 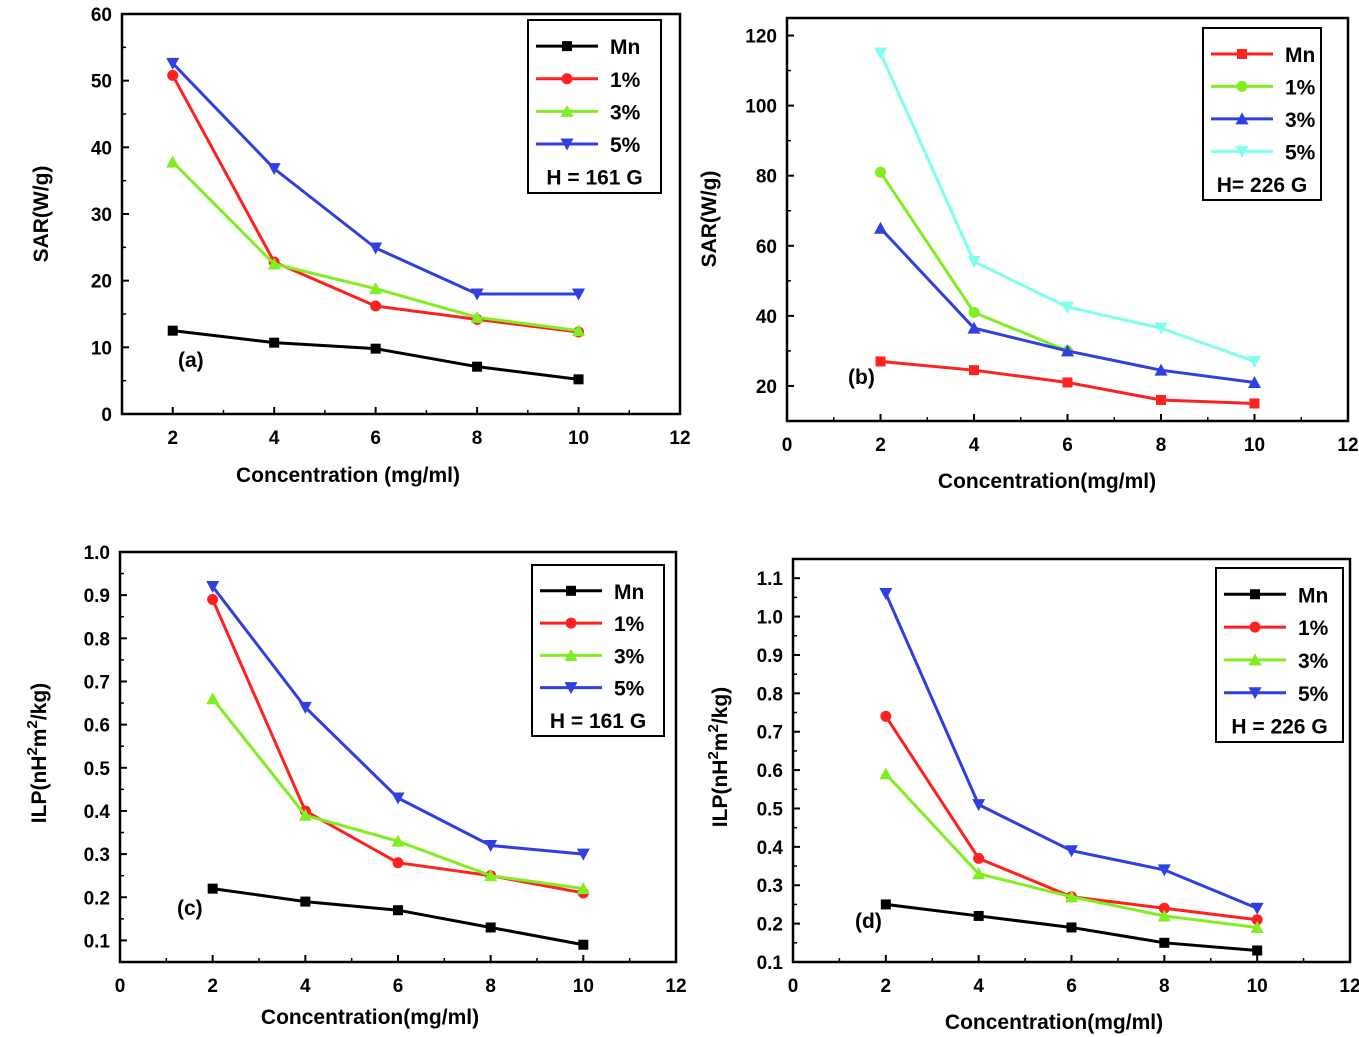 What do you see at coordinates (97, 898) in the screenshot?
I see `y-tick-label: 0.2` at bounding box center [97, 898].